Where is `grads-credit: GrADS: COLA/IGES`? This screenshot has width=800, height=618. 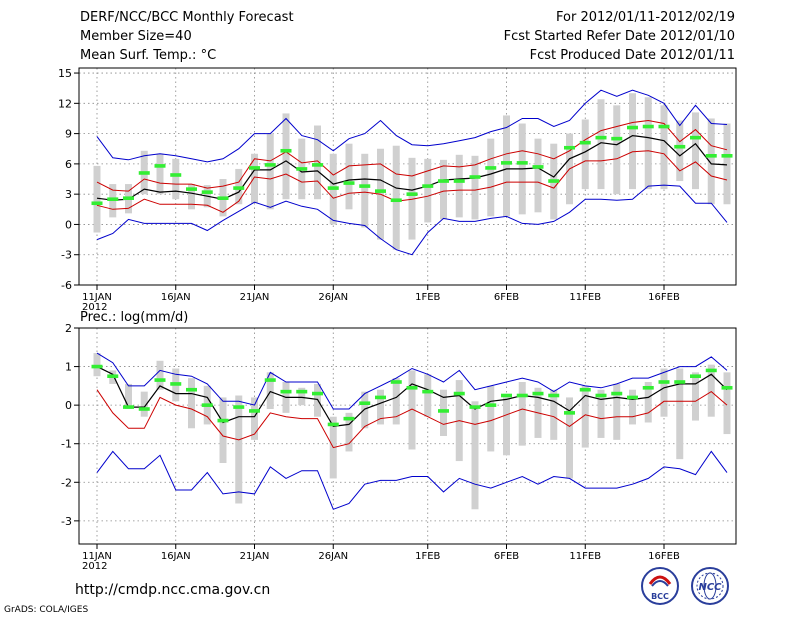 grads-credit: GrADS: COLA/IGES is located at coordinates (46, 610).